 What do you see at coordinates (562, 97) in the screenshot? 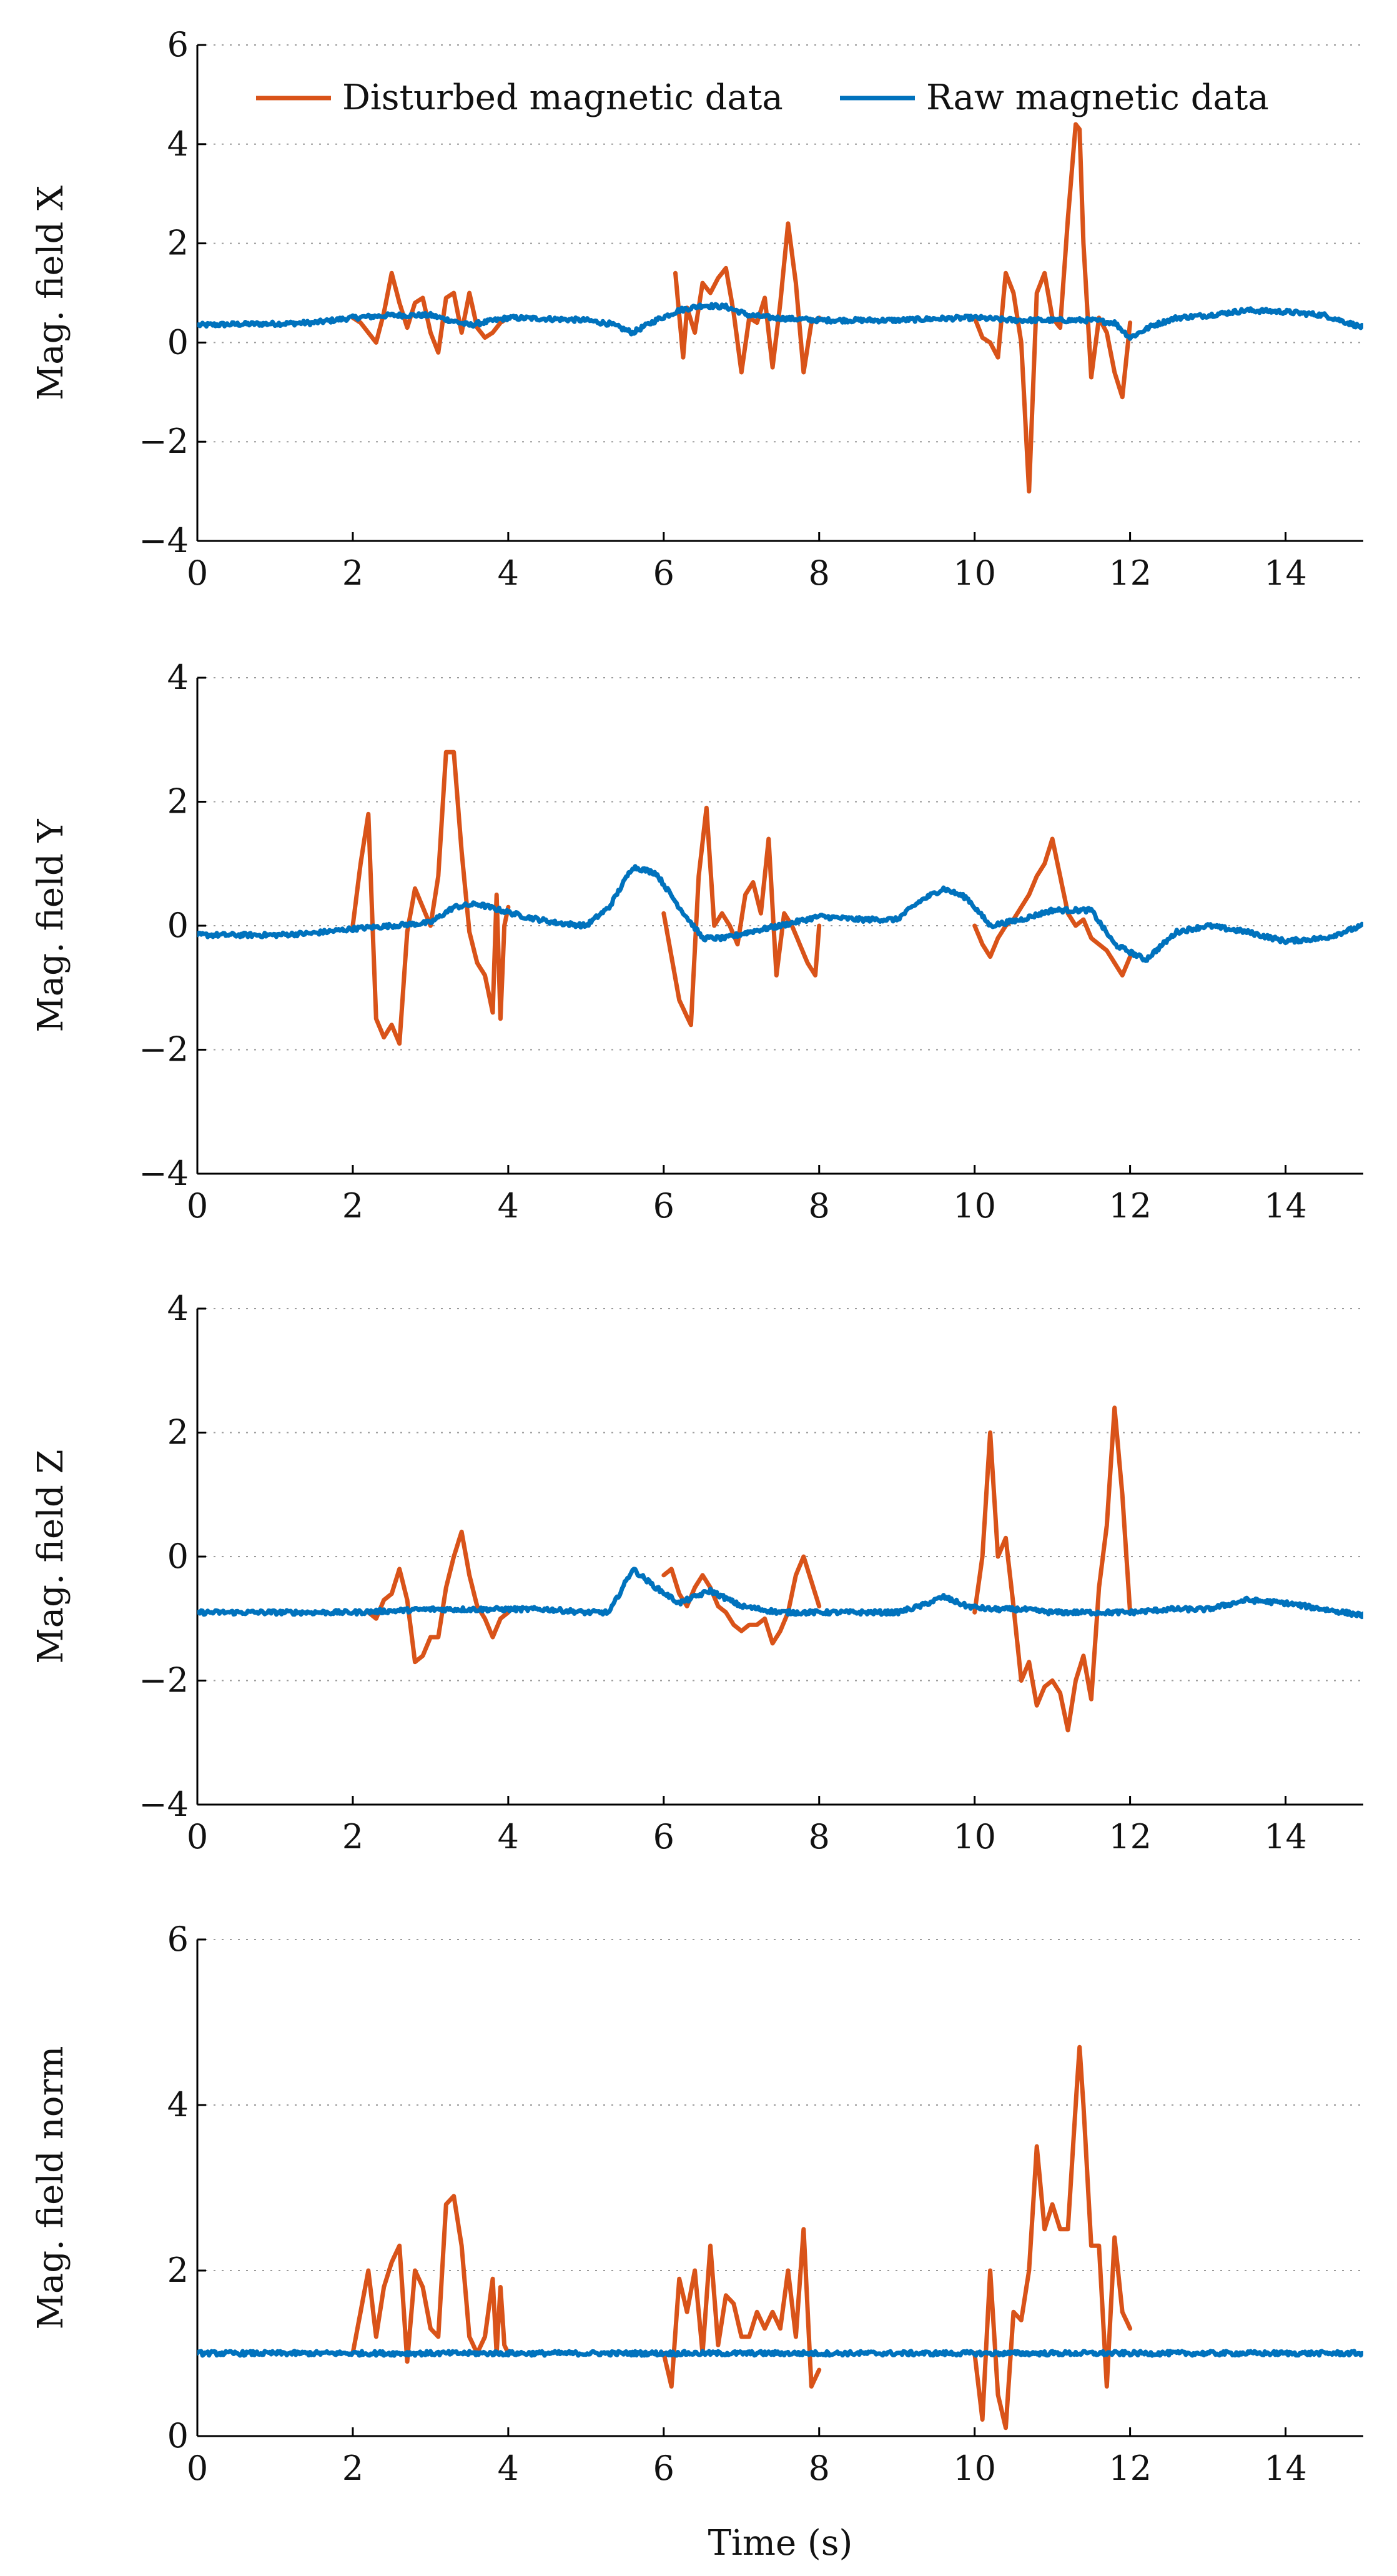
I see `legend-label: Disturbed magnetic data` at bounding box center [562, 97].